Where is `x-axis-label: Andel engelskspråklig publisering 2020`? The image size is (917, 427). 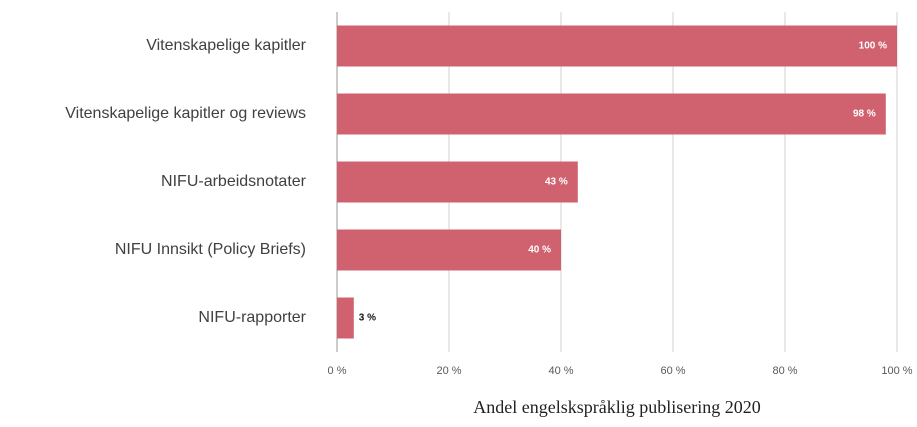 x-axis-label: Andel engelskspråklig publisering 2020 is located at coordinates (616, 407).